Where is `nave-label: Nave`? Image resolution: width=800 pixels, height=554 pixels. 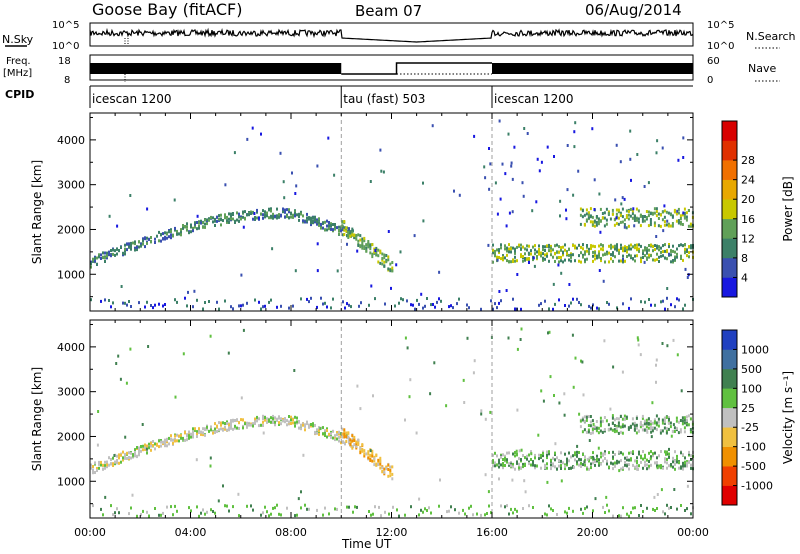 nave-label: Nave is located at coordinates (762, 68).